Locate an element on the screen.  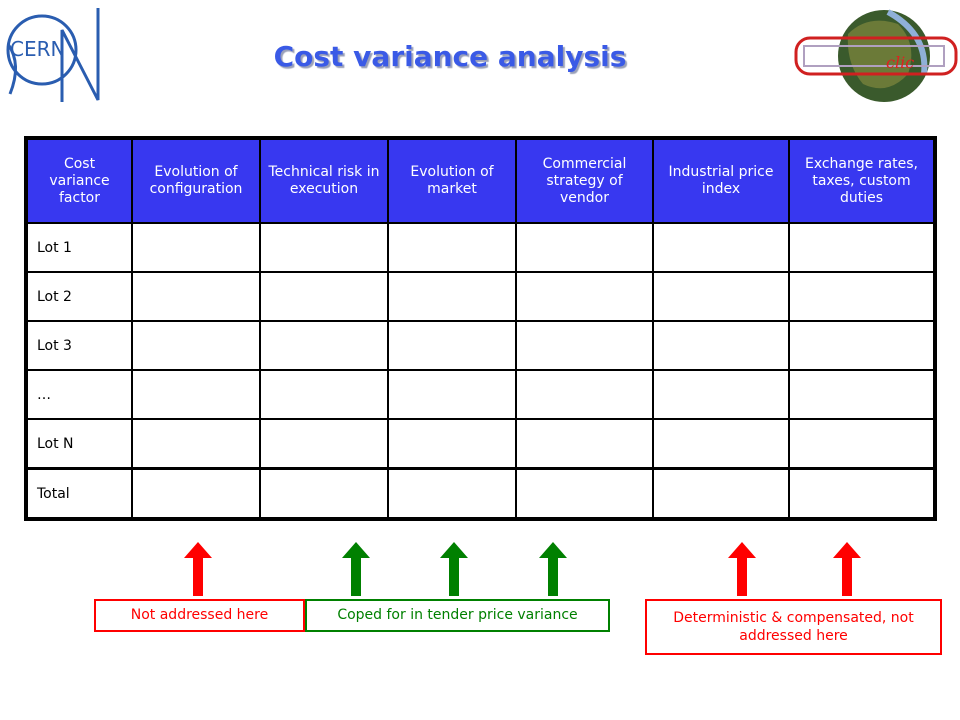
table-row: Lot 3 is located at coordinates (480, 345).